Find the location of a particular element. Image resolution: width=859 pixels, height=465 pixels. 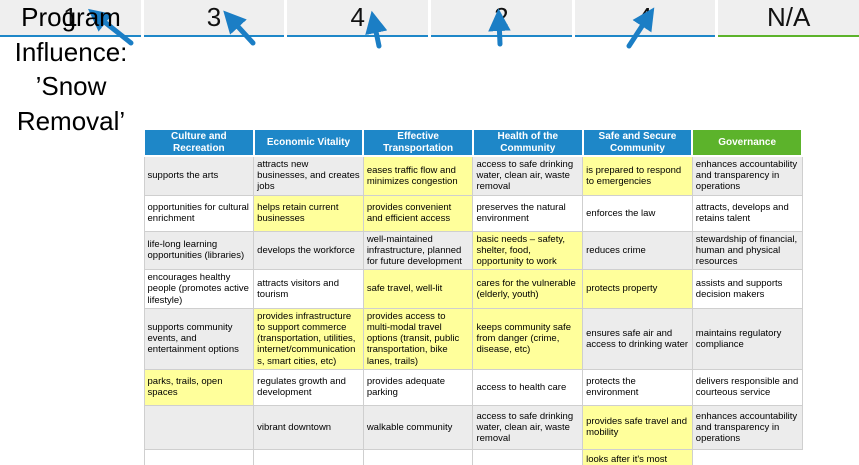

matrix-cell: enforces the law is located at coordinates (637, 213).